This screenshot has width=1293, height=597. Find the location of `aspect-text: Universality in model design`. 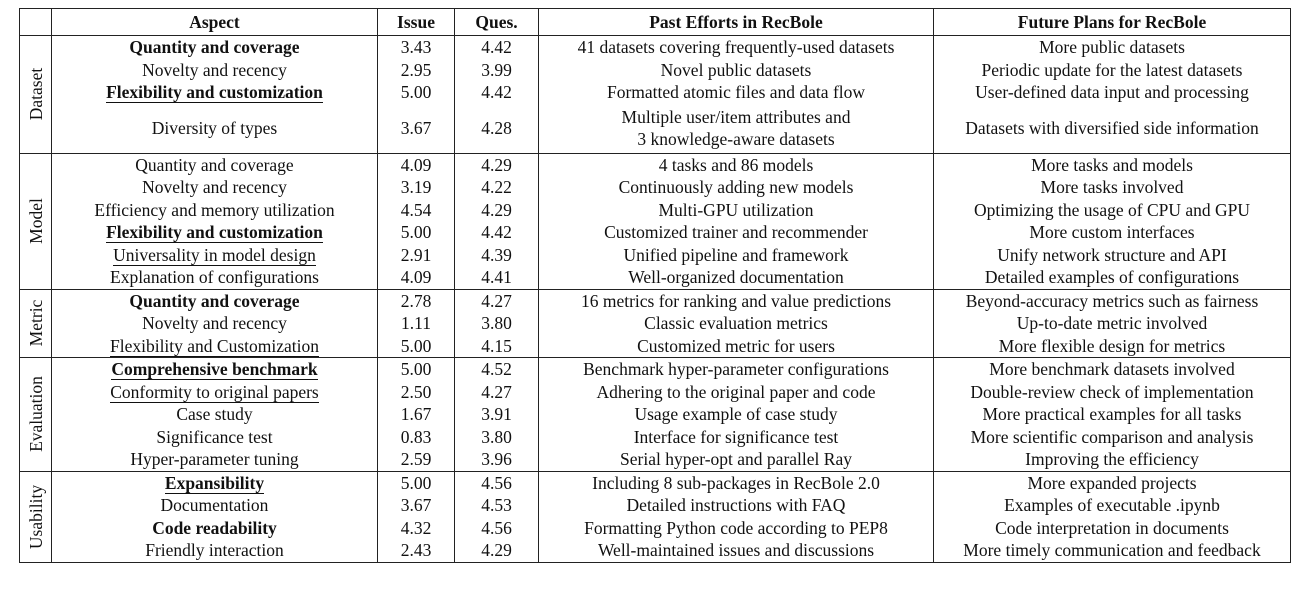

aspect-text: Universality in model design is located at coordinates (214, 255).